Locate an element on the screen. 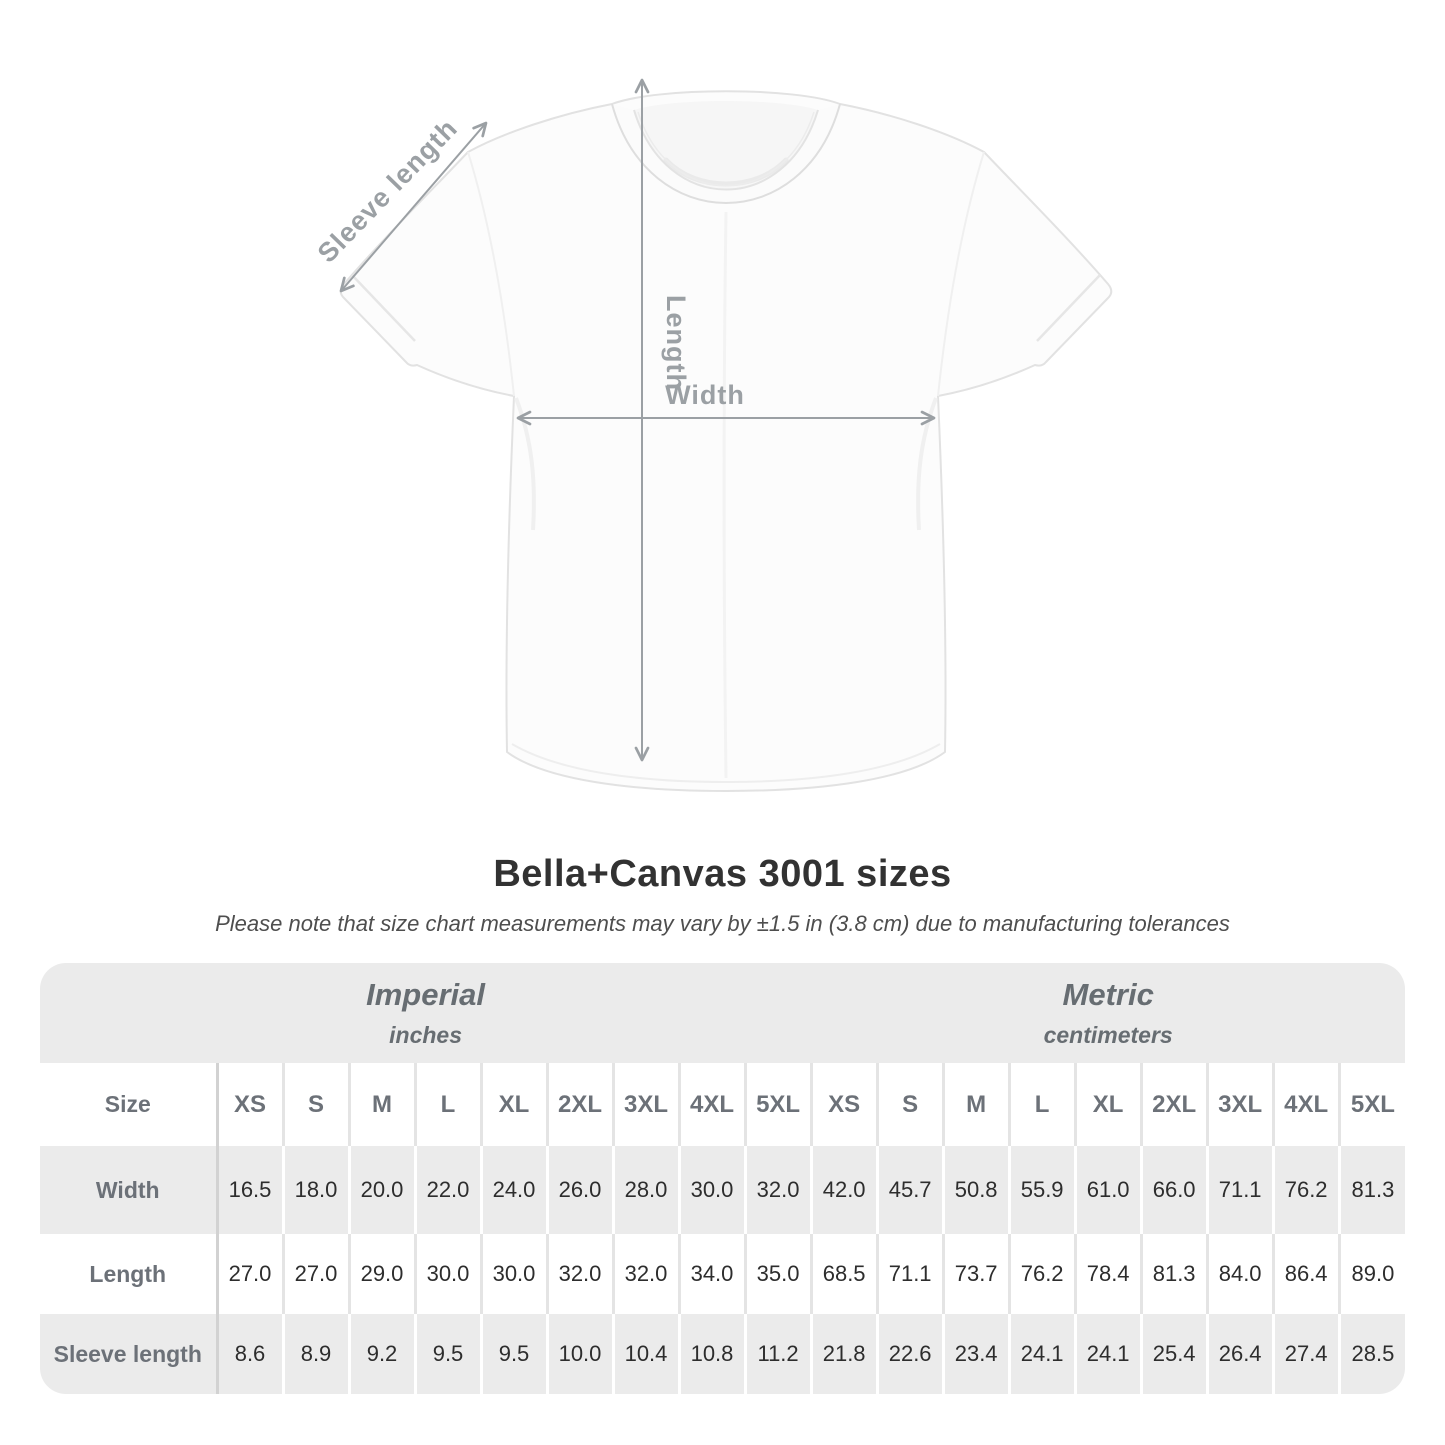  length-label: Length is located at coordinates (676, 343).